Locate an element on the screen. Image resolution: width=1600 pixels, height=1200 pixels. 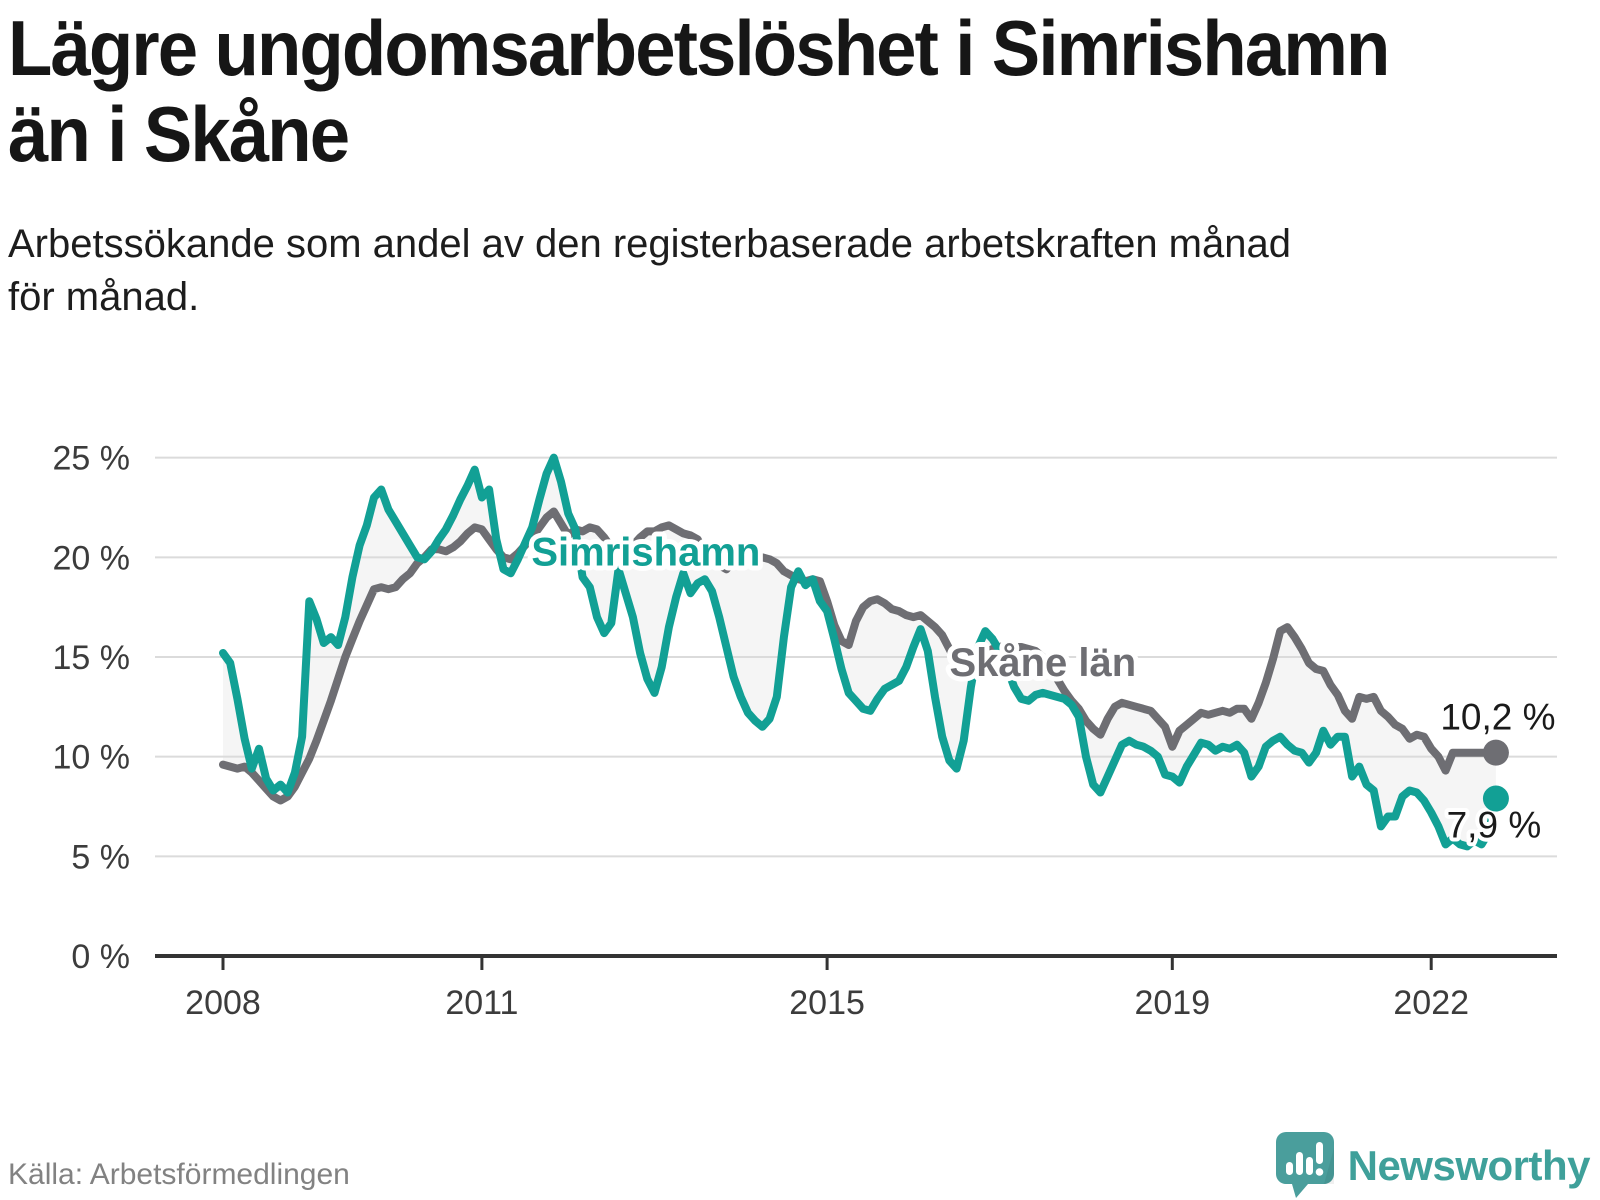
newsworthy-logo: Newsworthy is located at coordinates (1433, 1166).